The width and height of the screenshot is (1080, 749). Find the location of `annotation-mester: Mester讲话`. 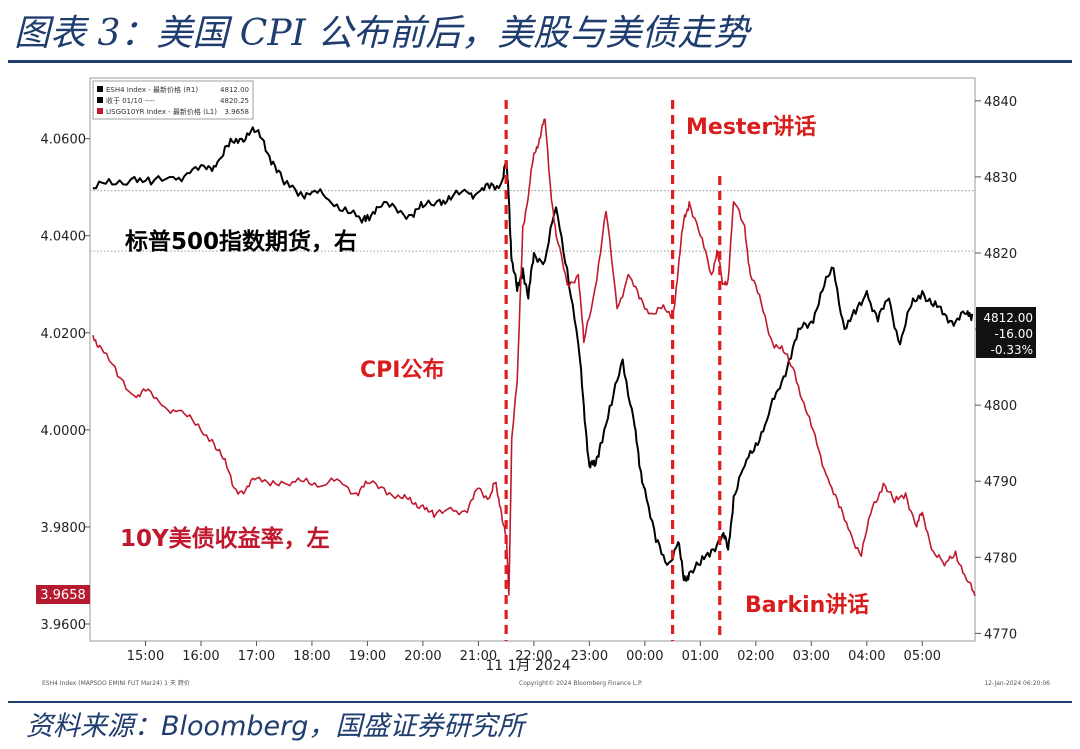

annotation-mester: Mester讲话 is located at coordinates (751, 127).